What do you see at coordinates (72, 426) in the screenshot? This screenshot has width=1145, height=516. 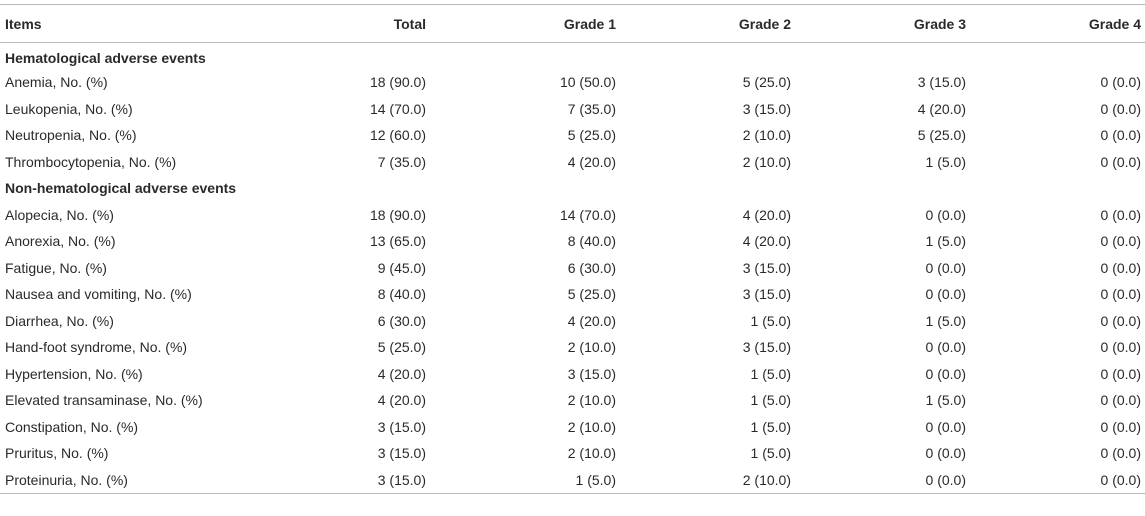 I see `cell-item: Constipation, No. (%)` at bounding box center [72, 426].